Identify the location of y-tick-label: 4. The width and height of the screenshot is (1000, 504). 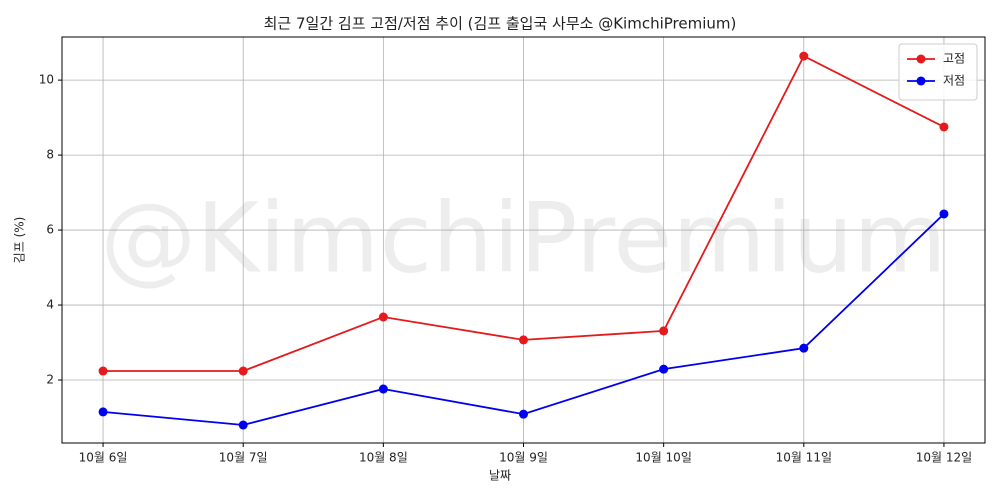
(50, 305).